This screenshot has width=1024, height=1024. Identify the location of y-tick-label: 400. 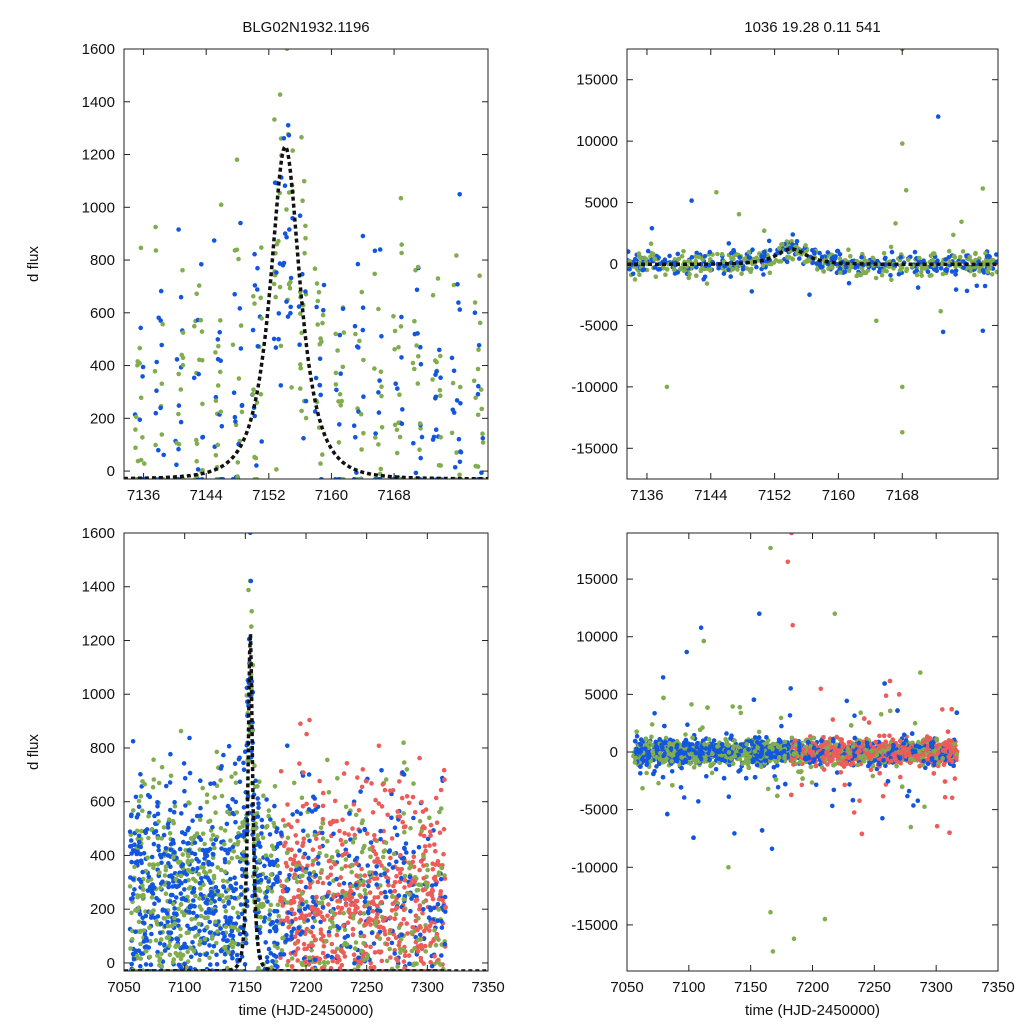
(102, 366).